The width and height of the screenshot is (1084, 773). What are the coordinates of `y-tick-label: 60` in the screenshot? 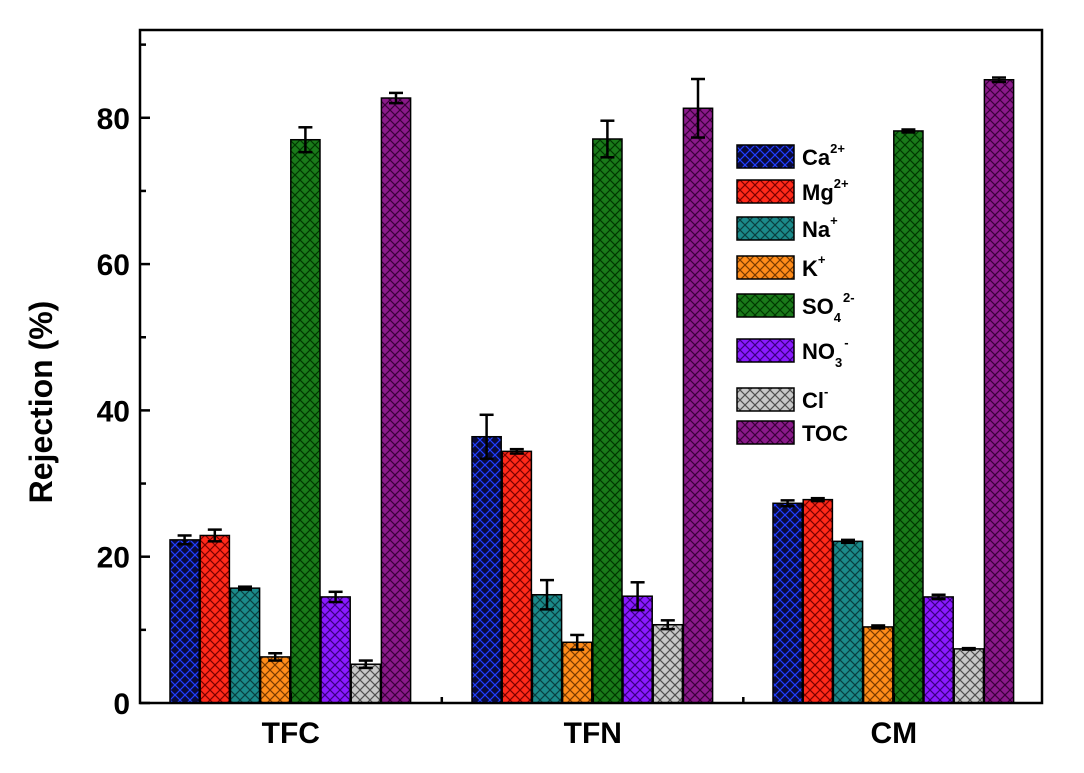 It's located at (113, 265).